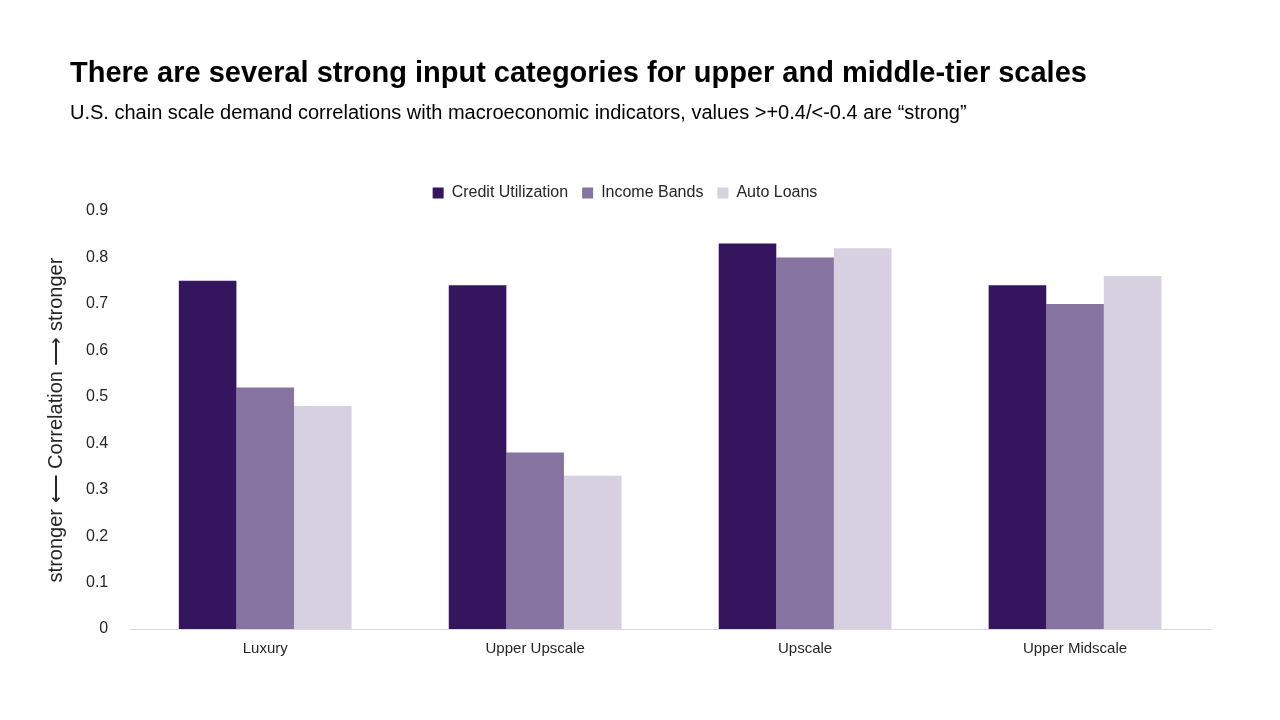 Image resolution: width=1280 pixels, height=720 pixels. I want to click on legend-label: Income Bands, so click(652, 192).